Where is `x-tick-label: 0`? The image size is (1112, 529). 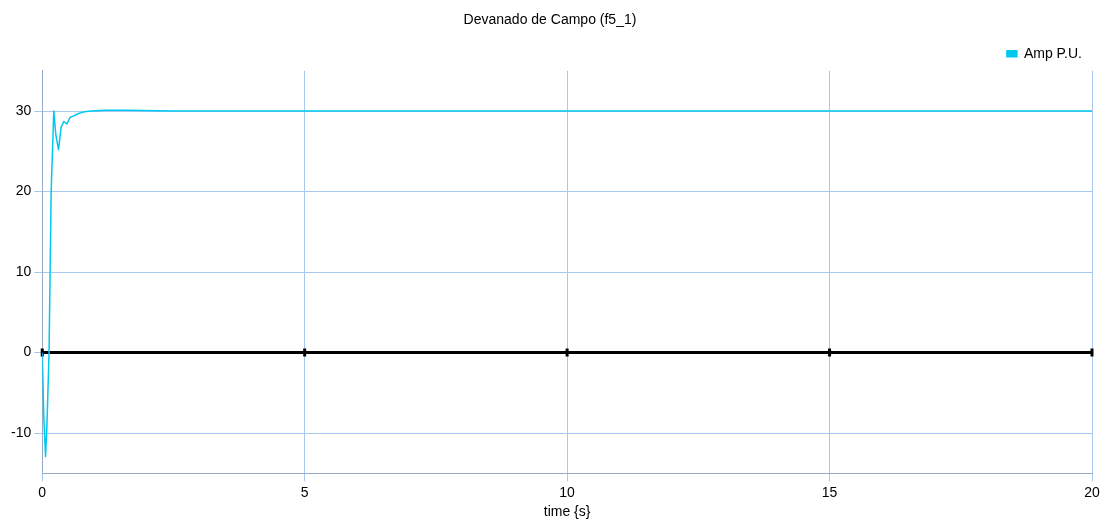 x-tick-label: 0 is located at coordinates (42, 491).